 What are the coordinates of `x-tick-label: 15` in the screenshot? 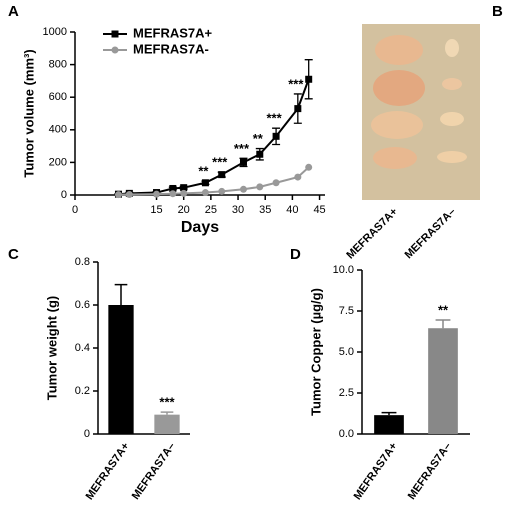 It's located at (156, 210).